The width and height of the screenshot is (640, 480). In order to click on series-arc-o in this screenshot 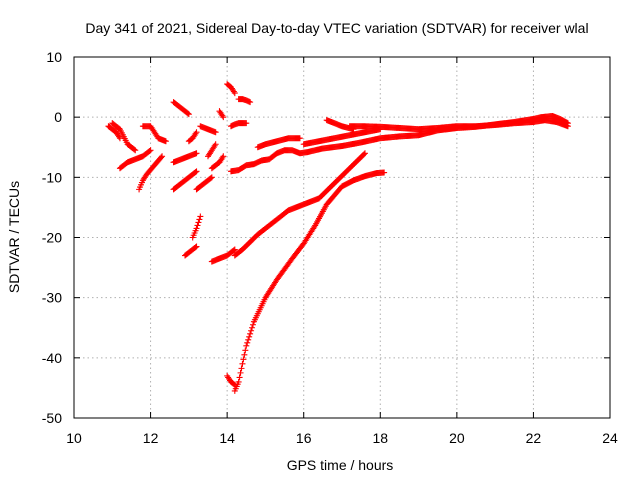, I will do `click(217, 162)`.